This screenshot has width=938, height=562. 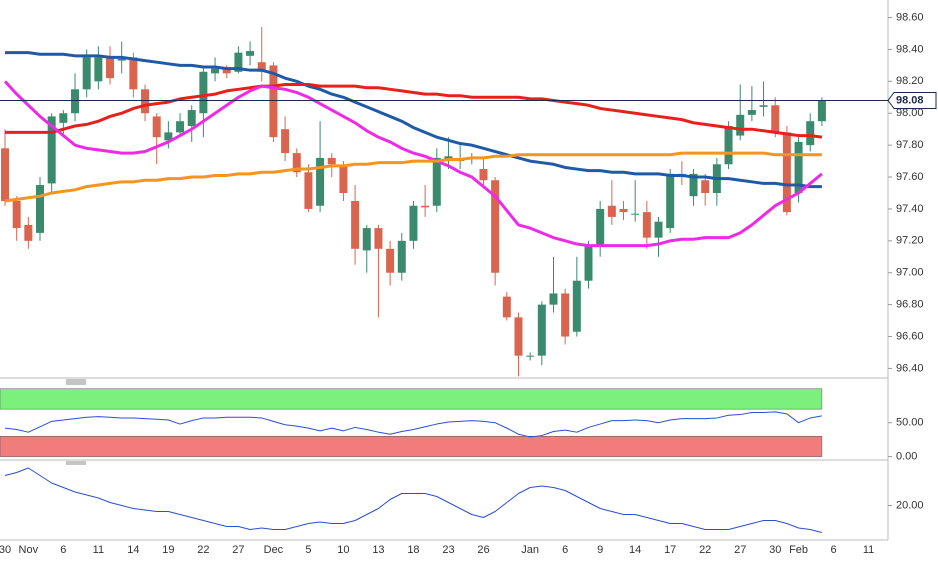 I want to click on x-tick-label: 13, so click(x=378, y=550).